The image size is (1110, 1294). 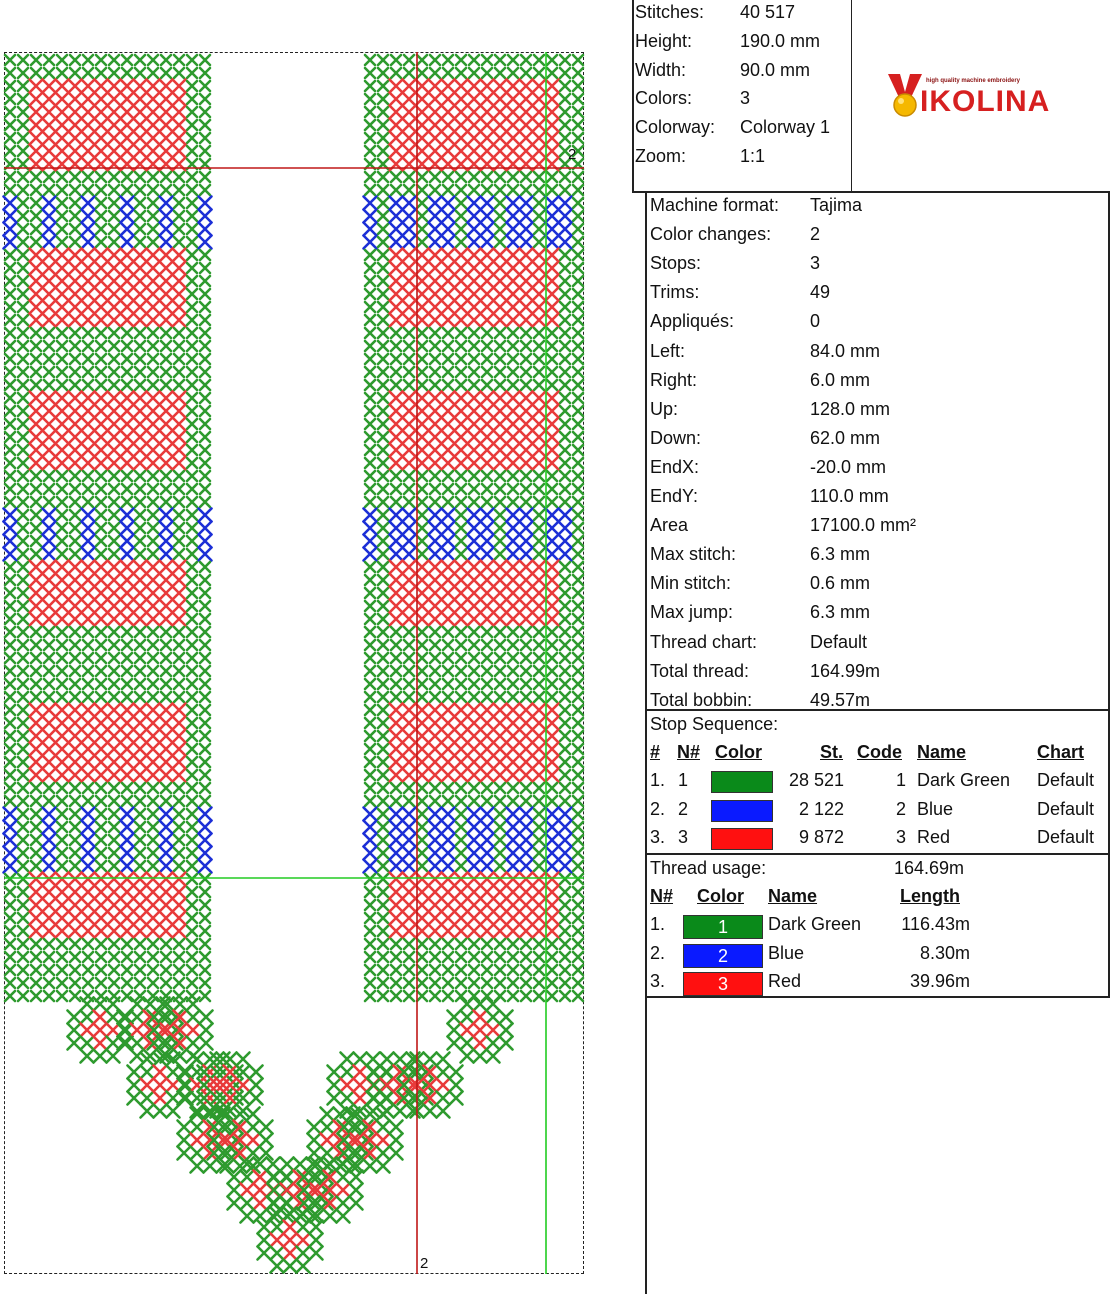 What do you see at coordinates (701, 699) in the screenshot?
I see `detail-label: Total bobbin:` at bounding box center [701, 699].